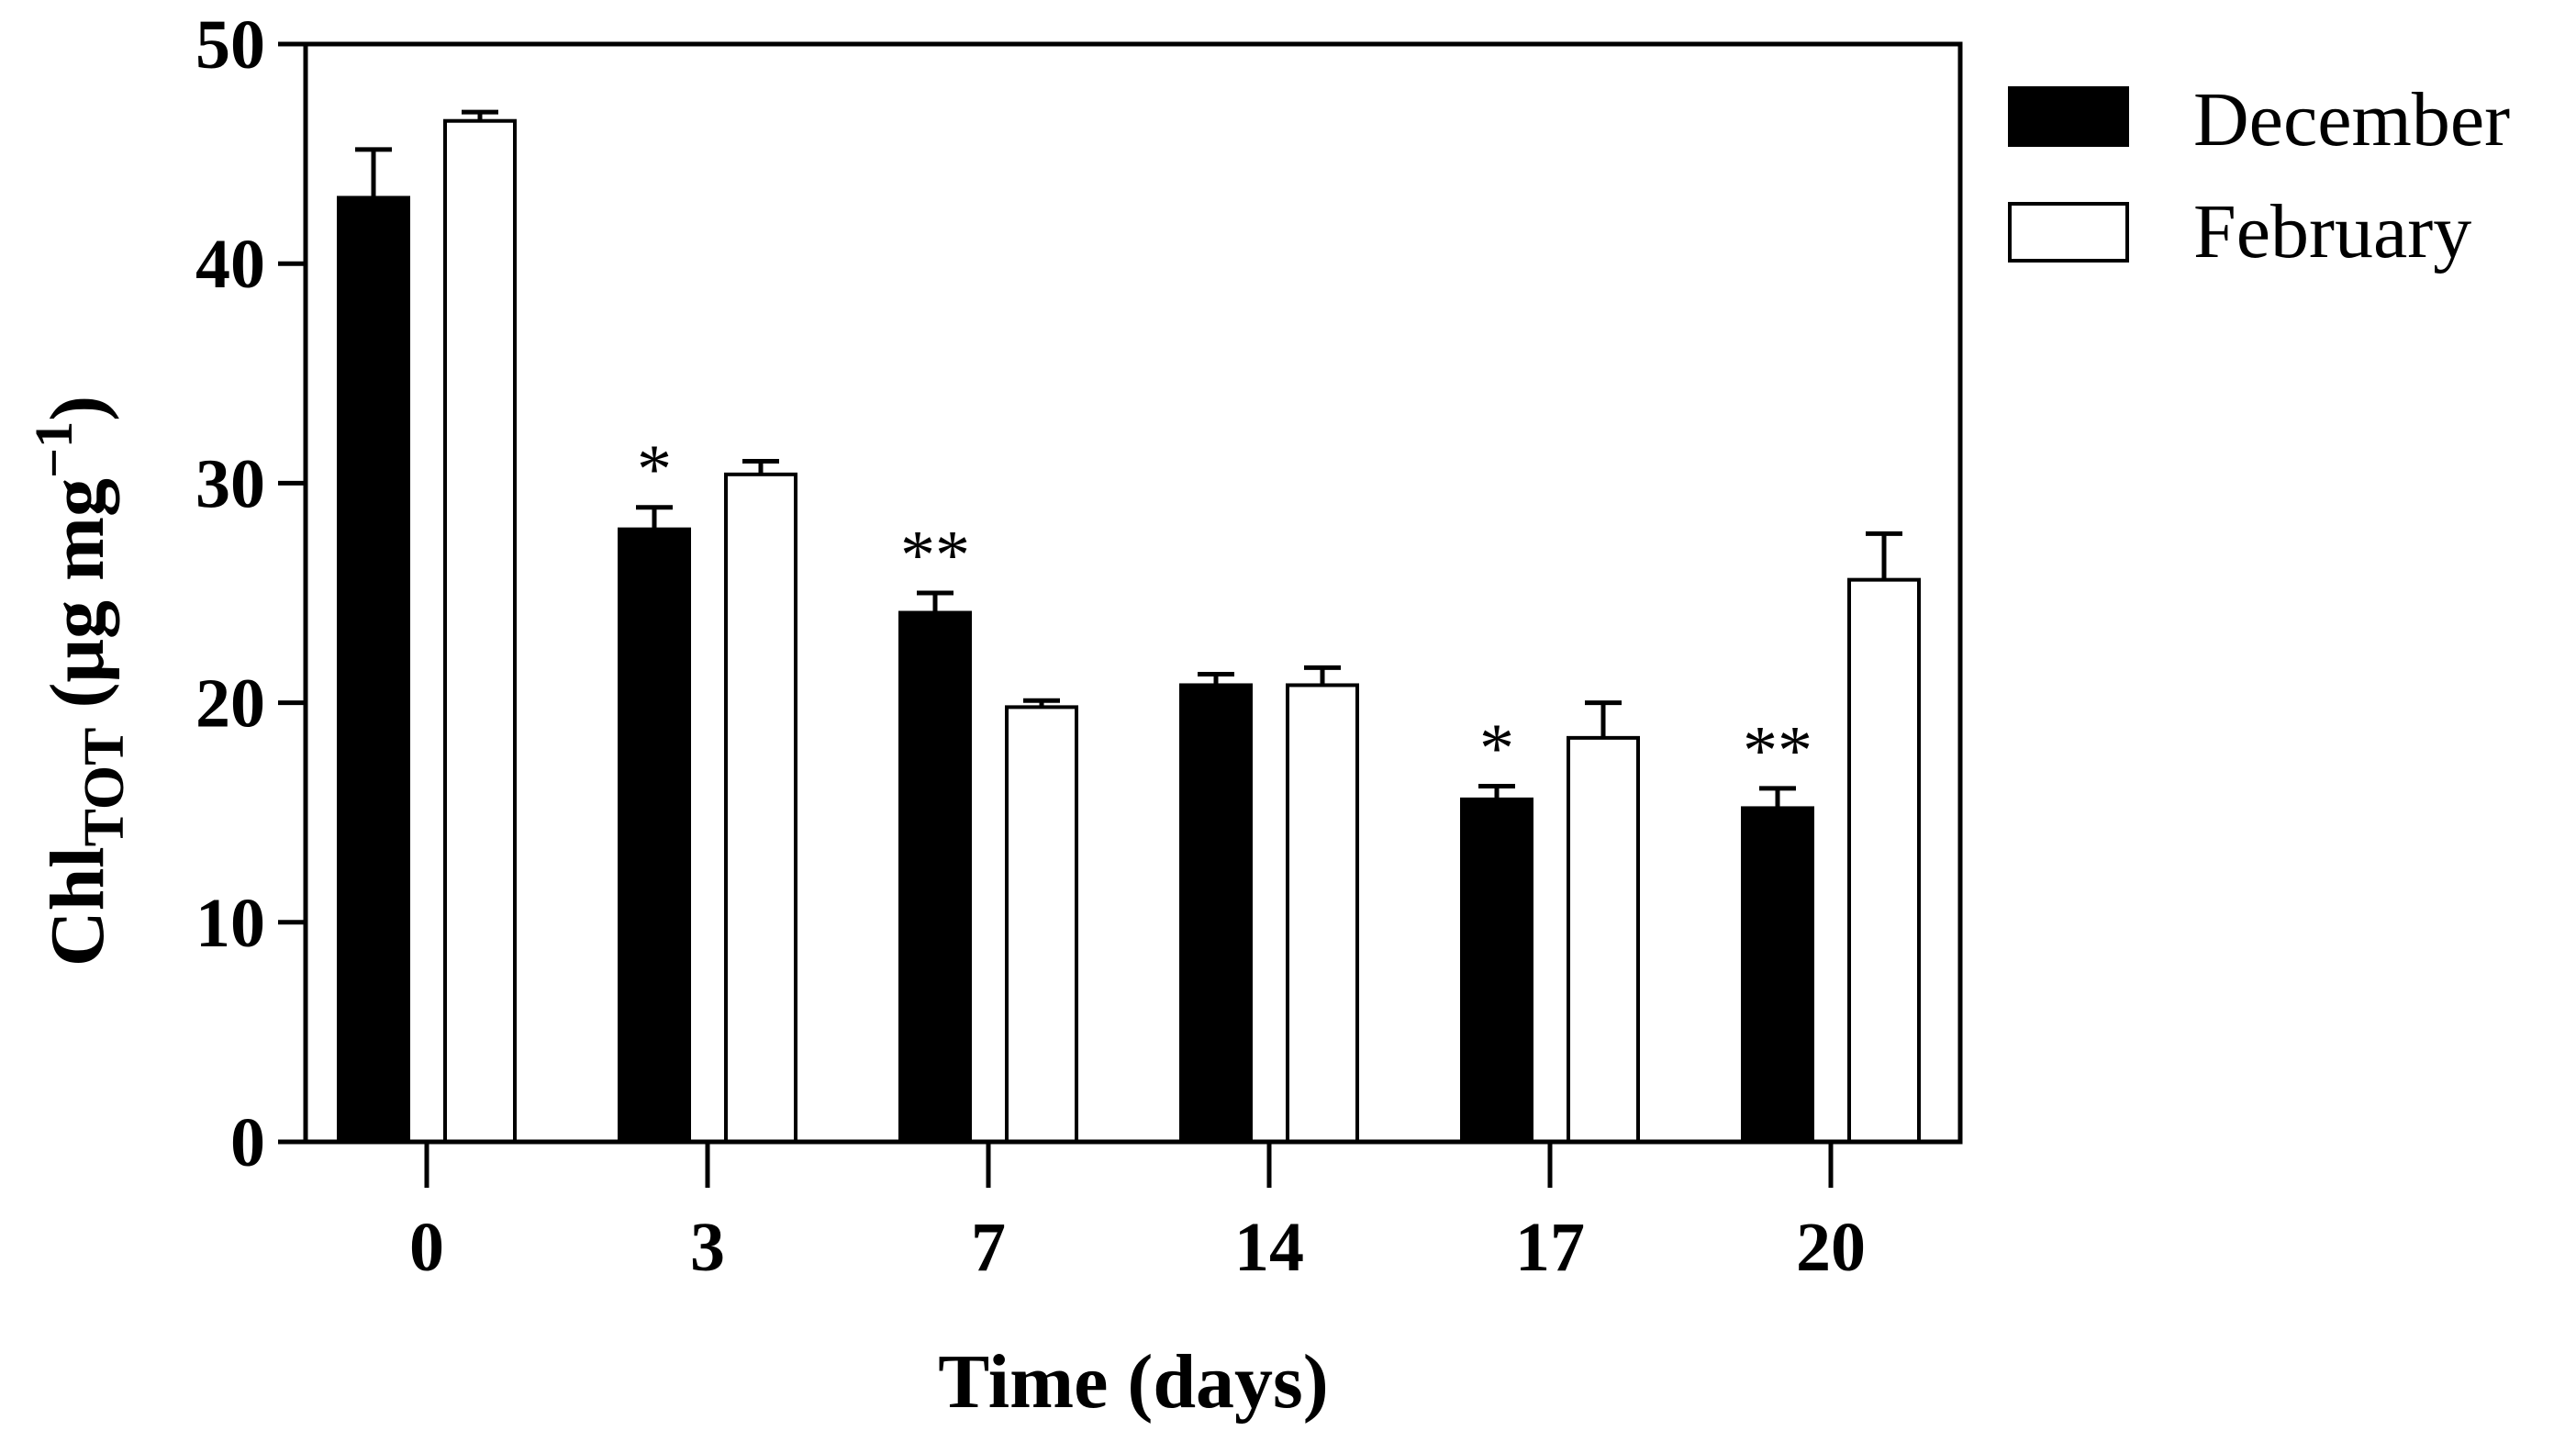 This screenshot has width=2576, height=1442. I want to click on y-axis-title-units: (μg mg, so click(77, 603).